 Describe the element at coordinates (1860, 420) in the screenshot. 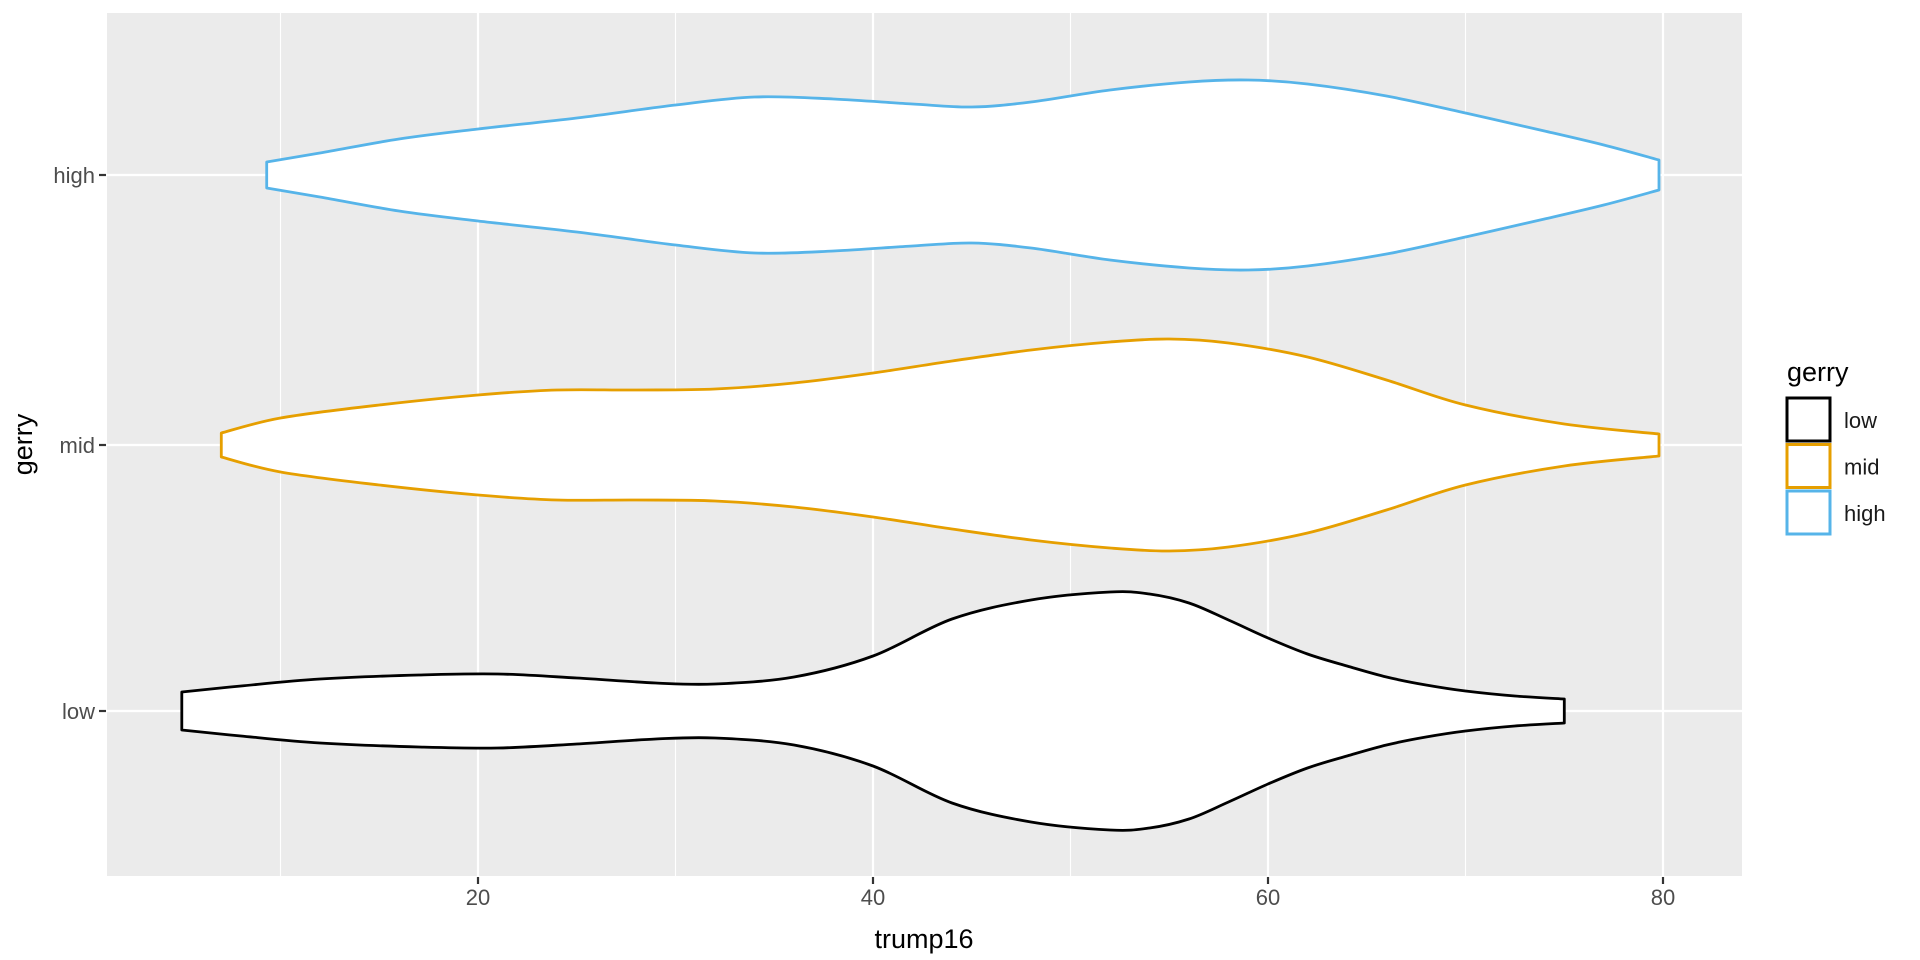

I see `legend-label-low: low` at that location.